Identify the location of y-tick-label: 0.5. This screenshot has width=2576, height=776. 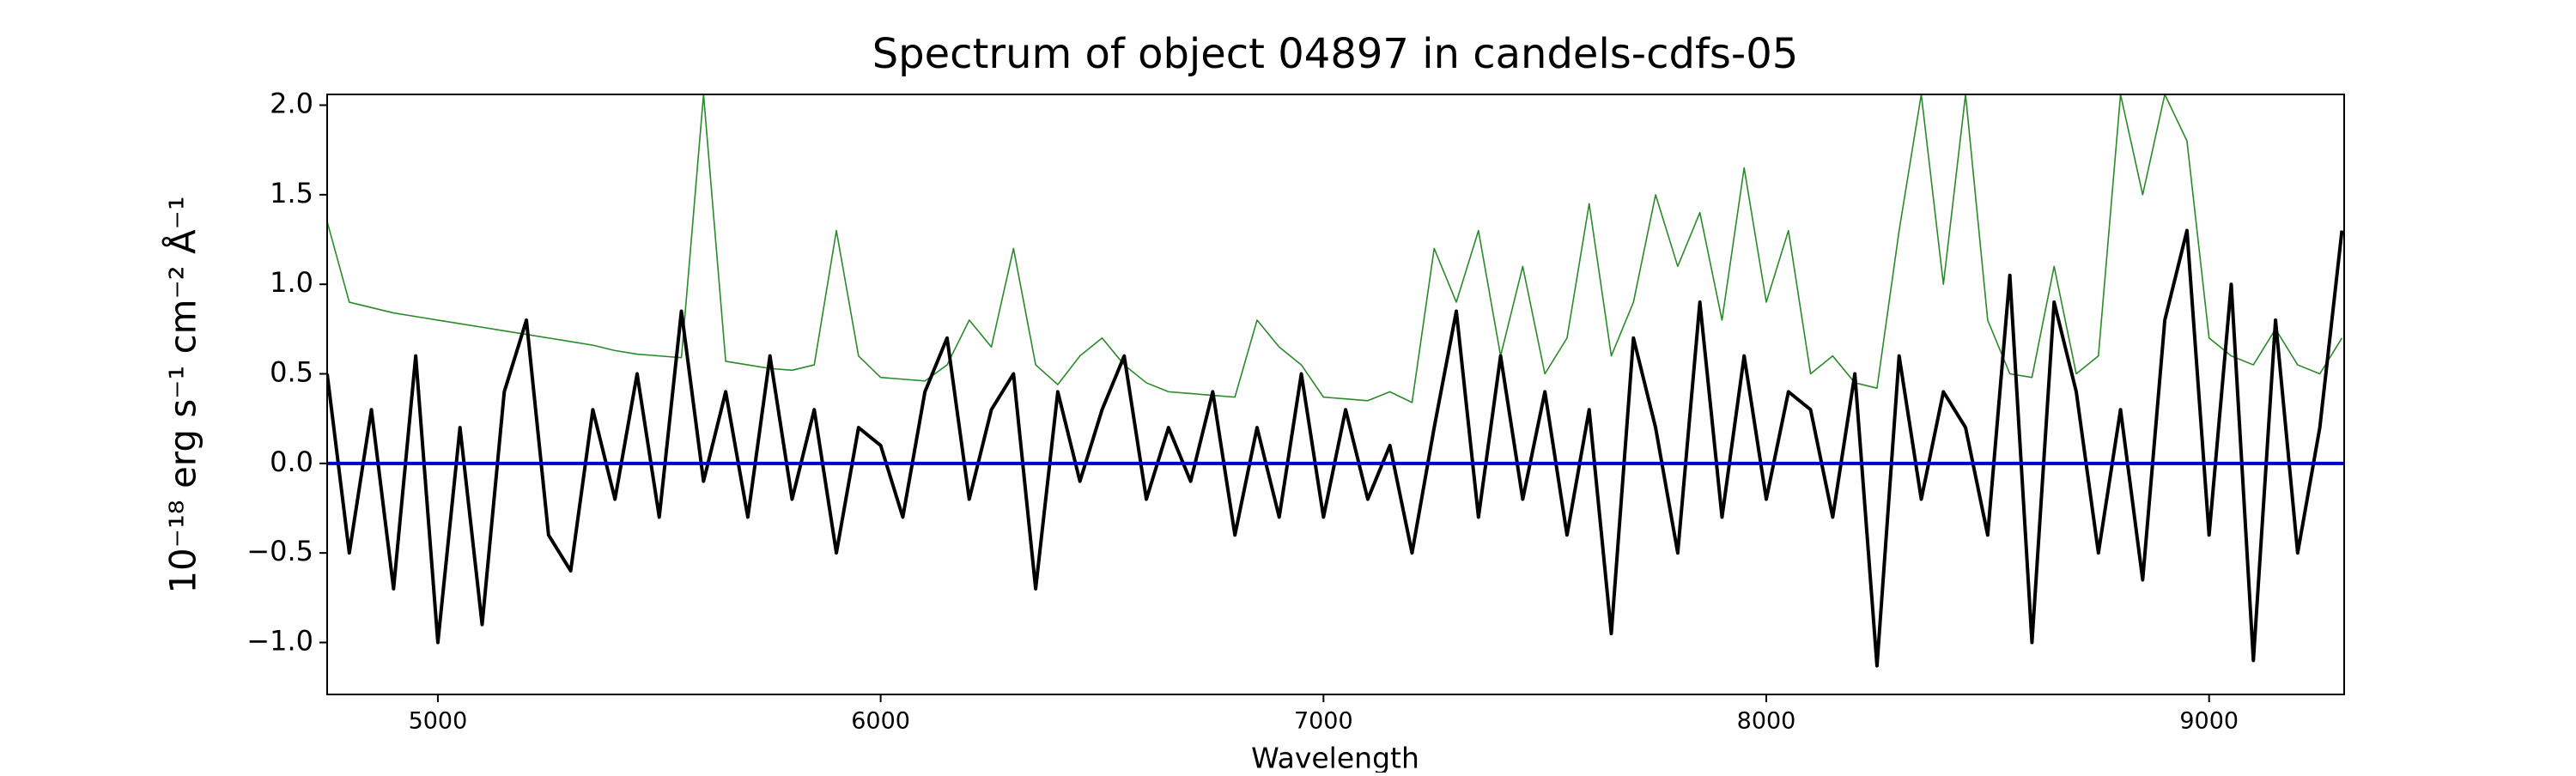
(291, 373).